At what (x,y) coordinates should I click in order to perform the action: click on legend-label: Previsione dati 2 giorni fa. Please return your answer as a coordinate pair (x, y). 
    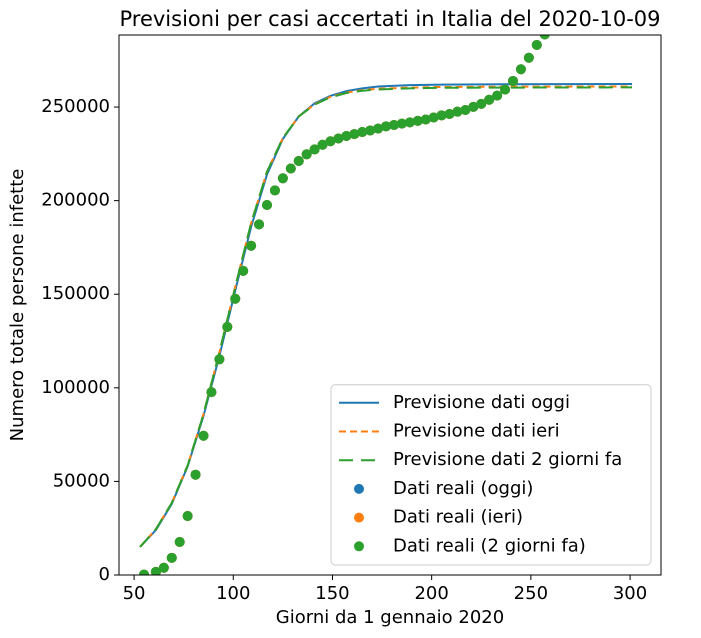
    Looking at the image, I should click on (507, 459).